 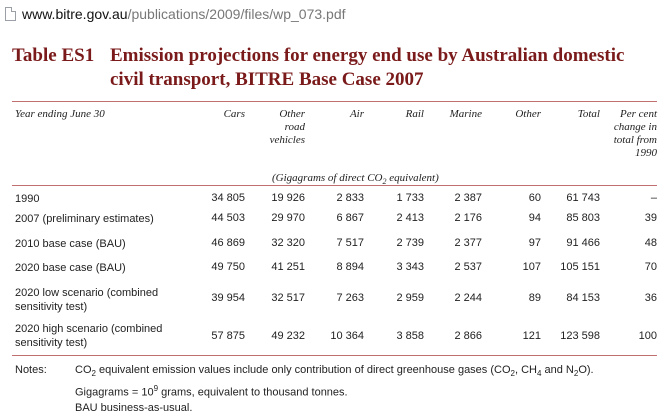 I want to click on cell-cars: 44 503, so click(x=228, y=218).